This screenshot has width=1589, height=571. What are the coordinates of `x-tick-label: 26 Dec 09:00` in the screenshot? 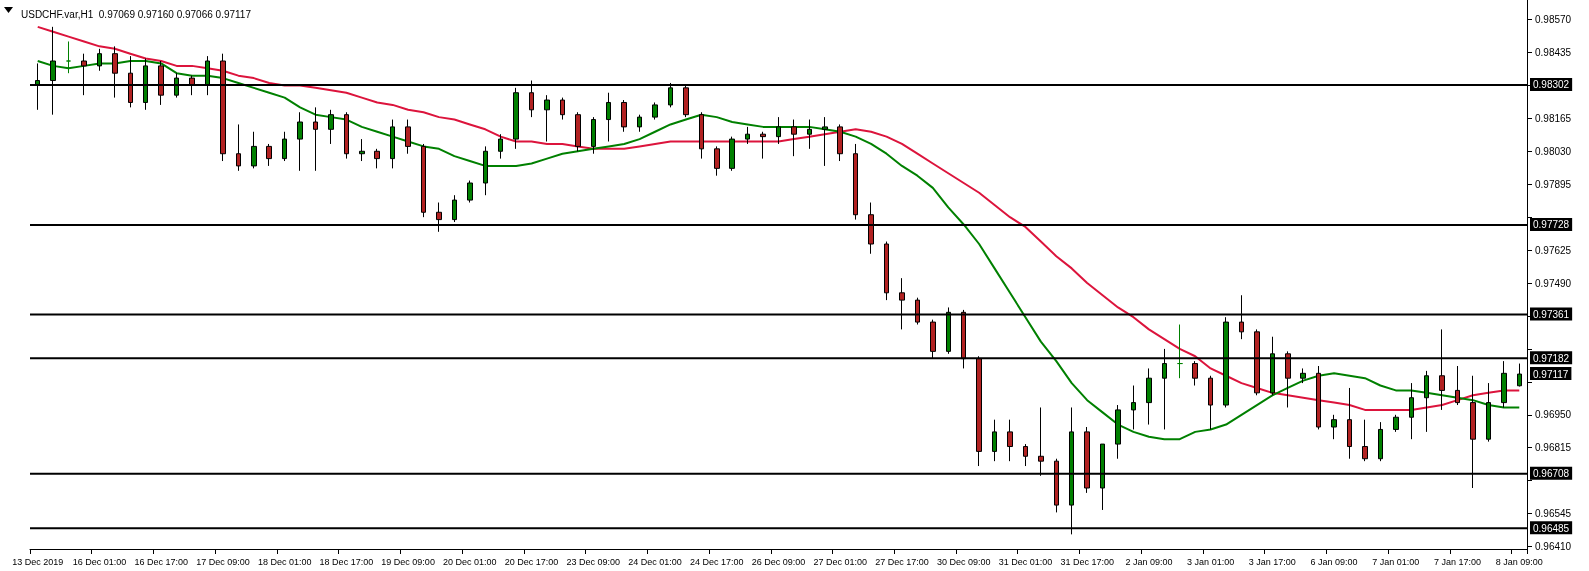 It's located at (778, 561).